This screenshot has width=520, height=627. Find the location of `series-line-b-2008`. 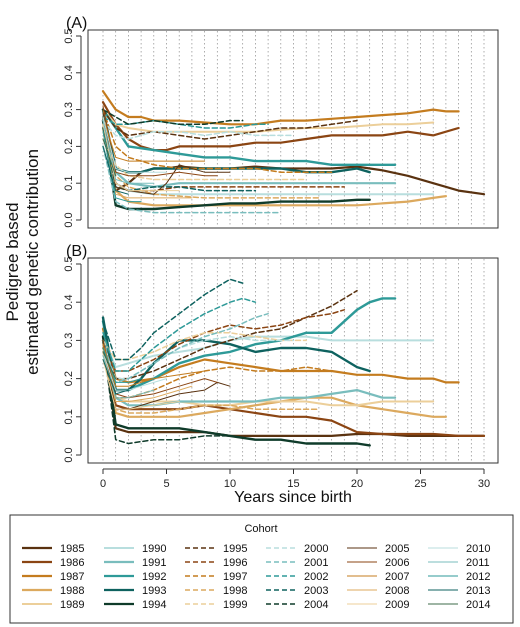

series-line-b-2008 is located at coordinates (147, 376).